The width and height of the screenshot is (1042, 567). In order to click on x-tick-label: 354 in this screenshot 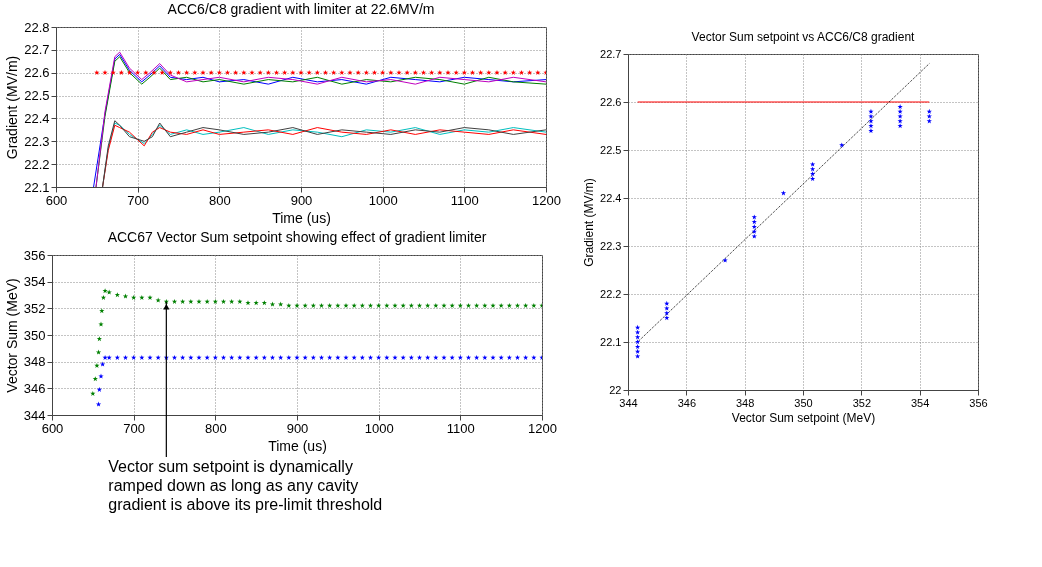, I will do `click(920, 402)`.